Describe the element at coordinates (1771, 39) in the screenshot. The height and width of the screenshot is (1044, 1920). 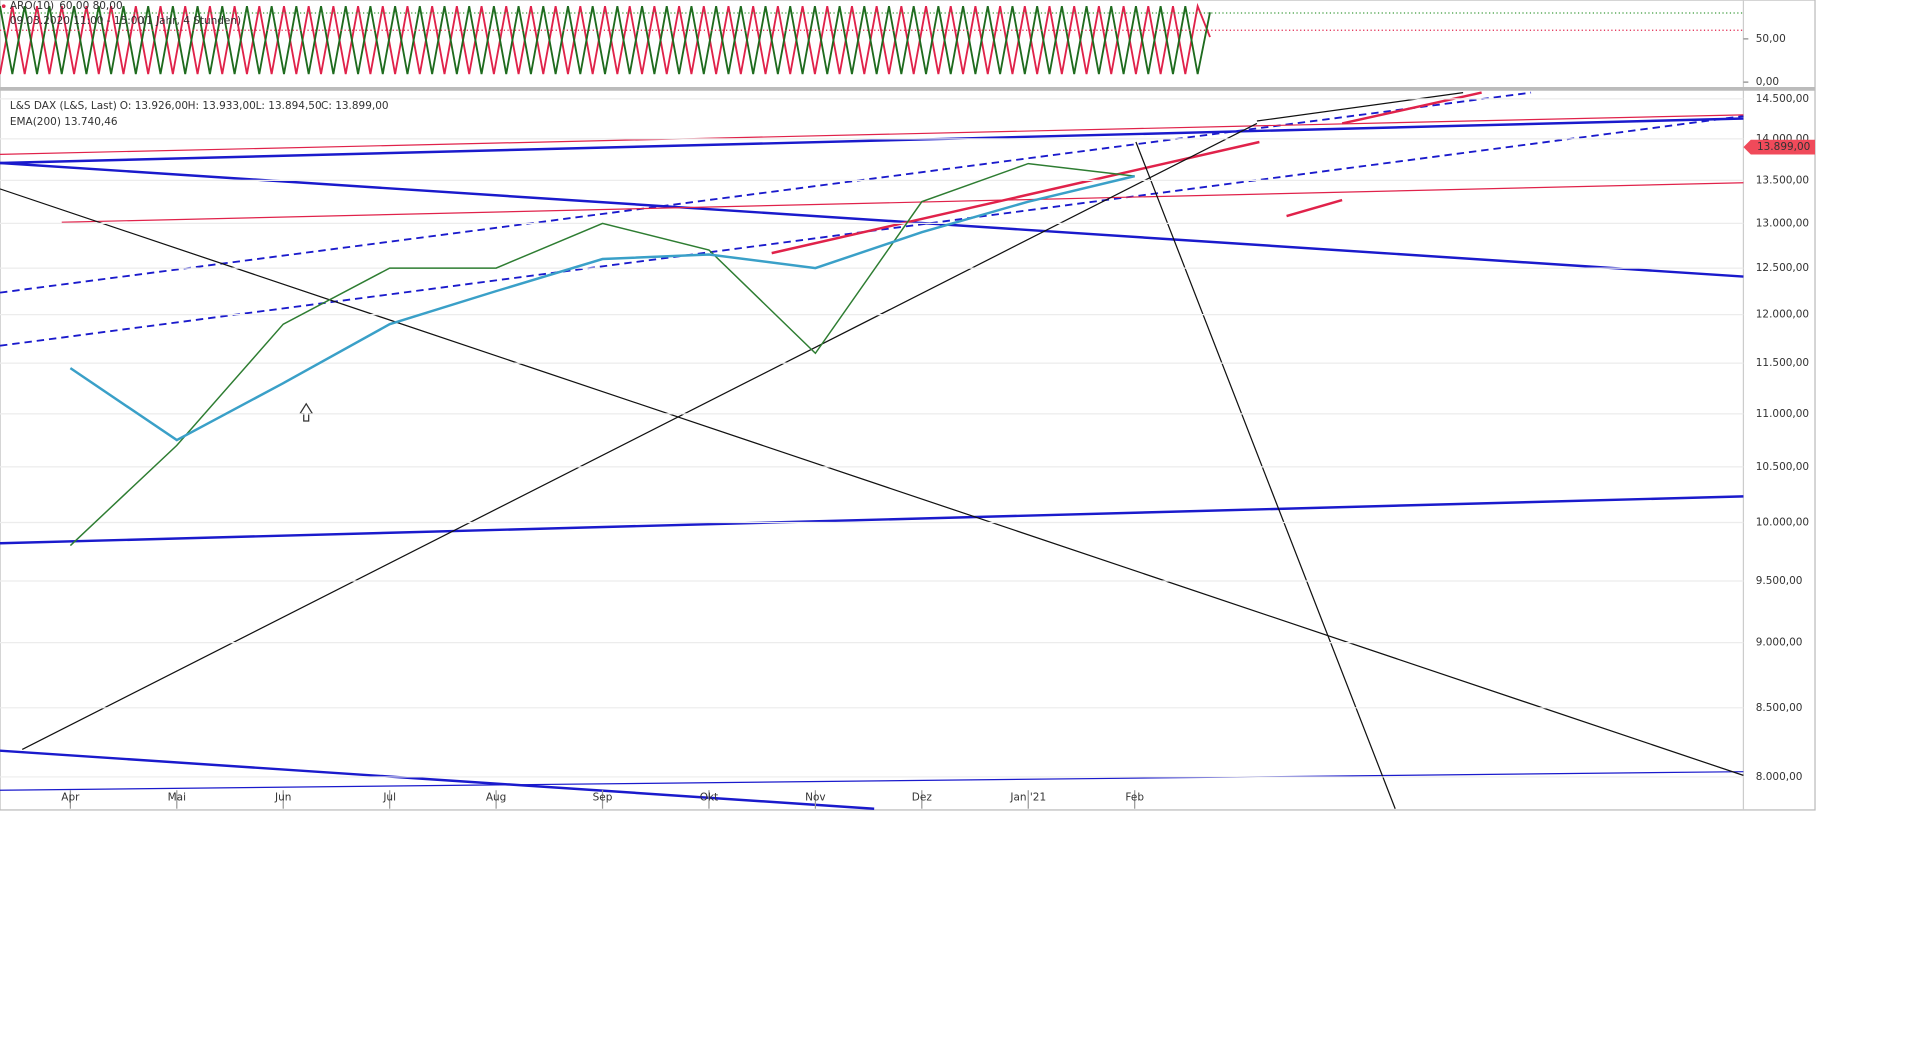
I see `y-tick-label: 50,00` at that location.